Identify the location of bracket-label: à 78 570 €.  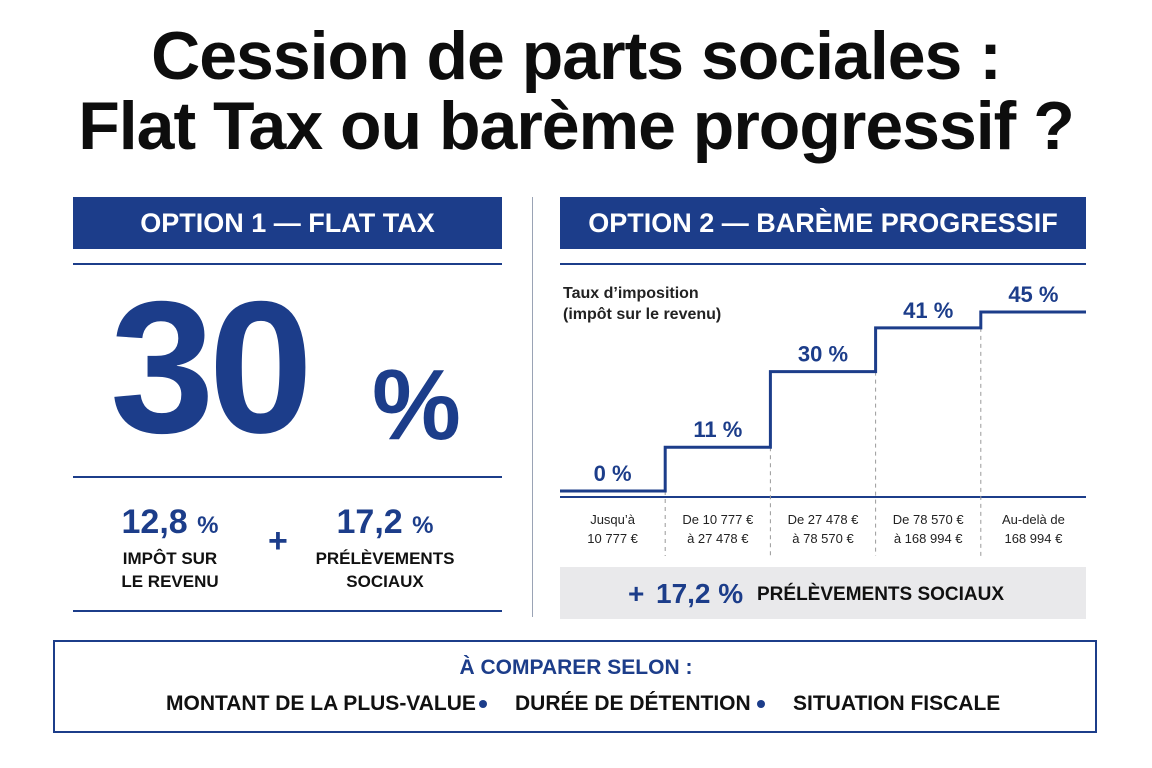
(823, 538).